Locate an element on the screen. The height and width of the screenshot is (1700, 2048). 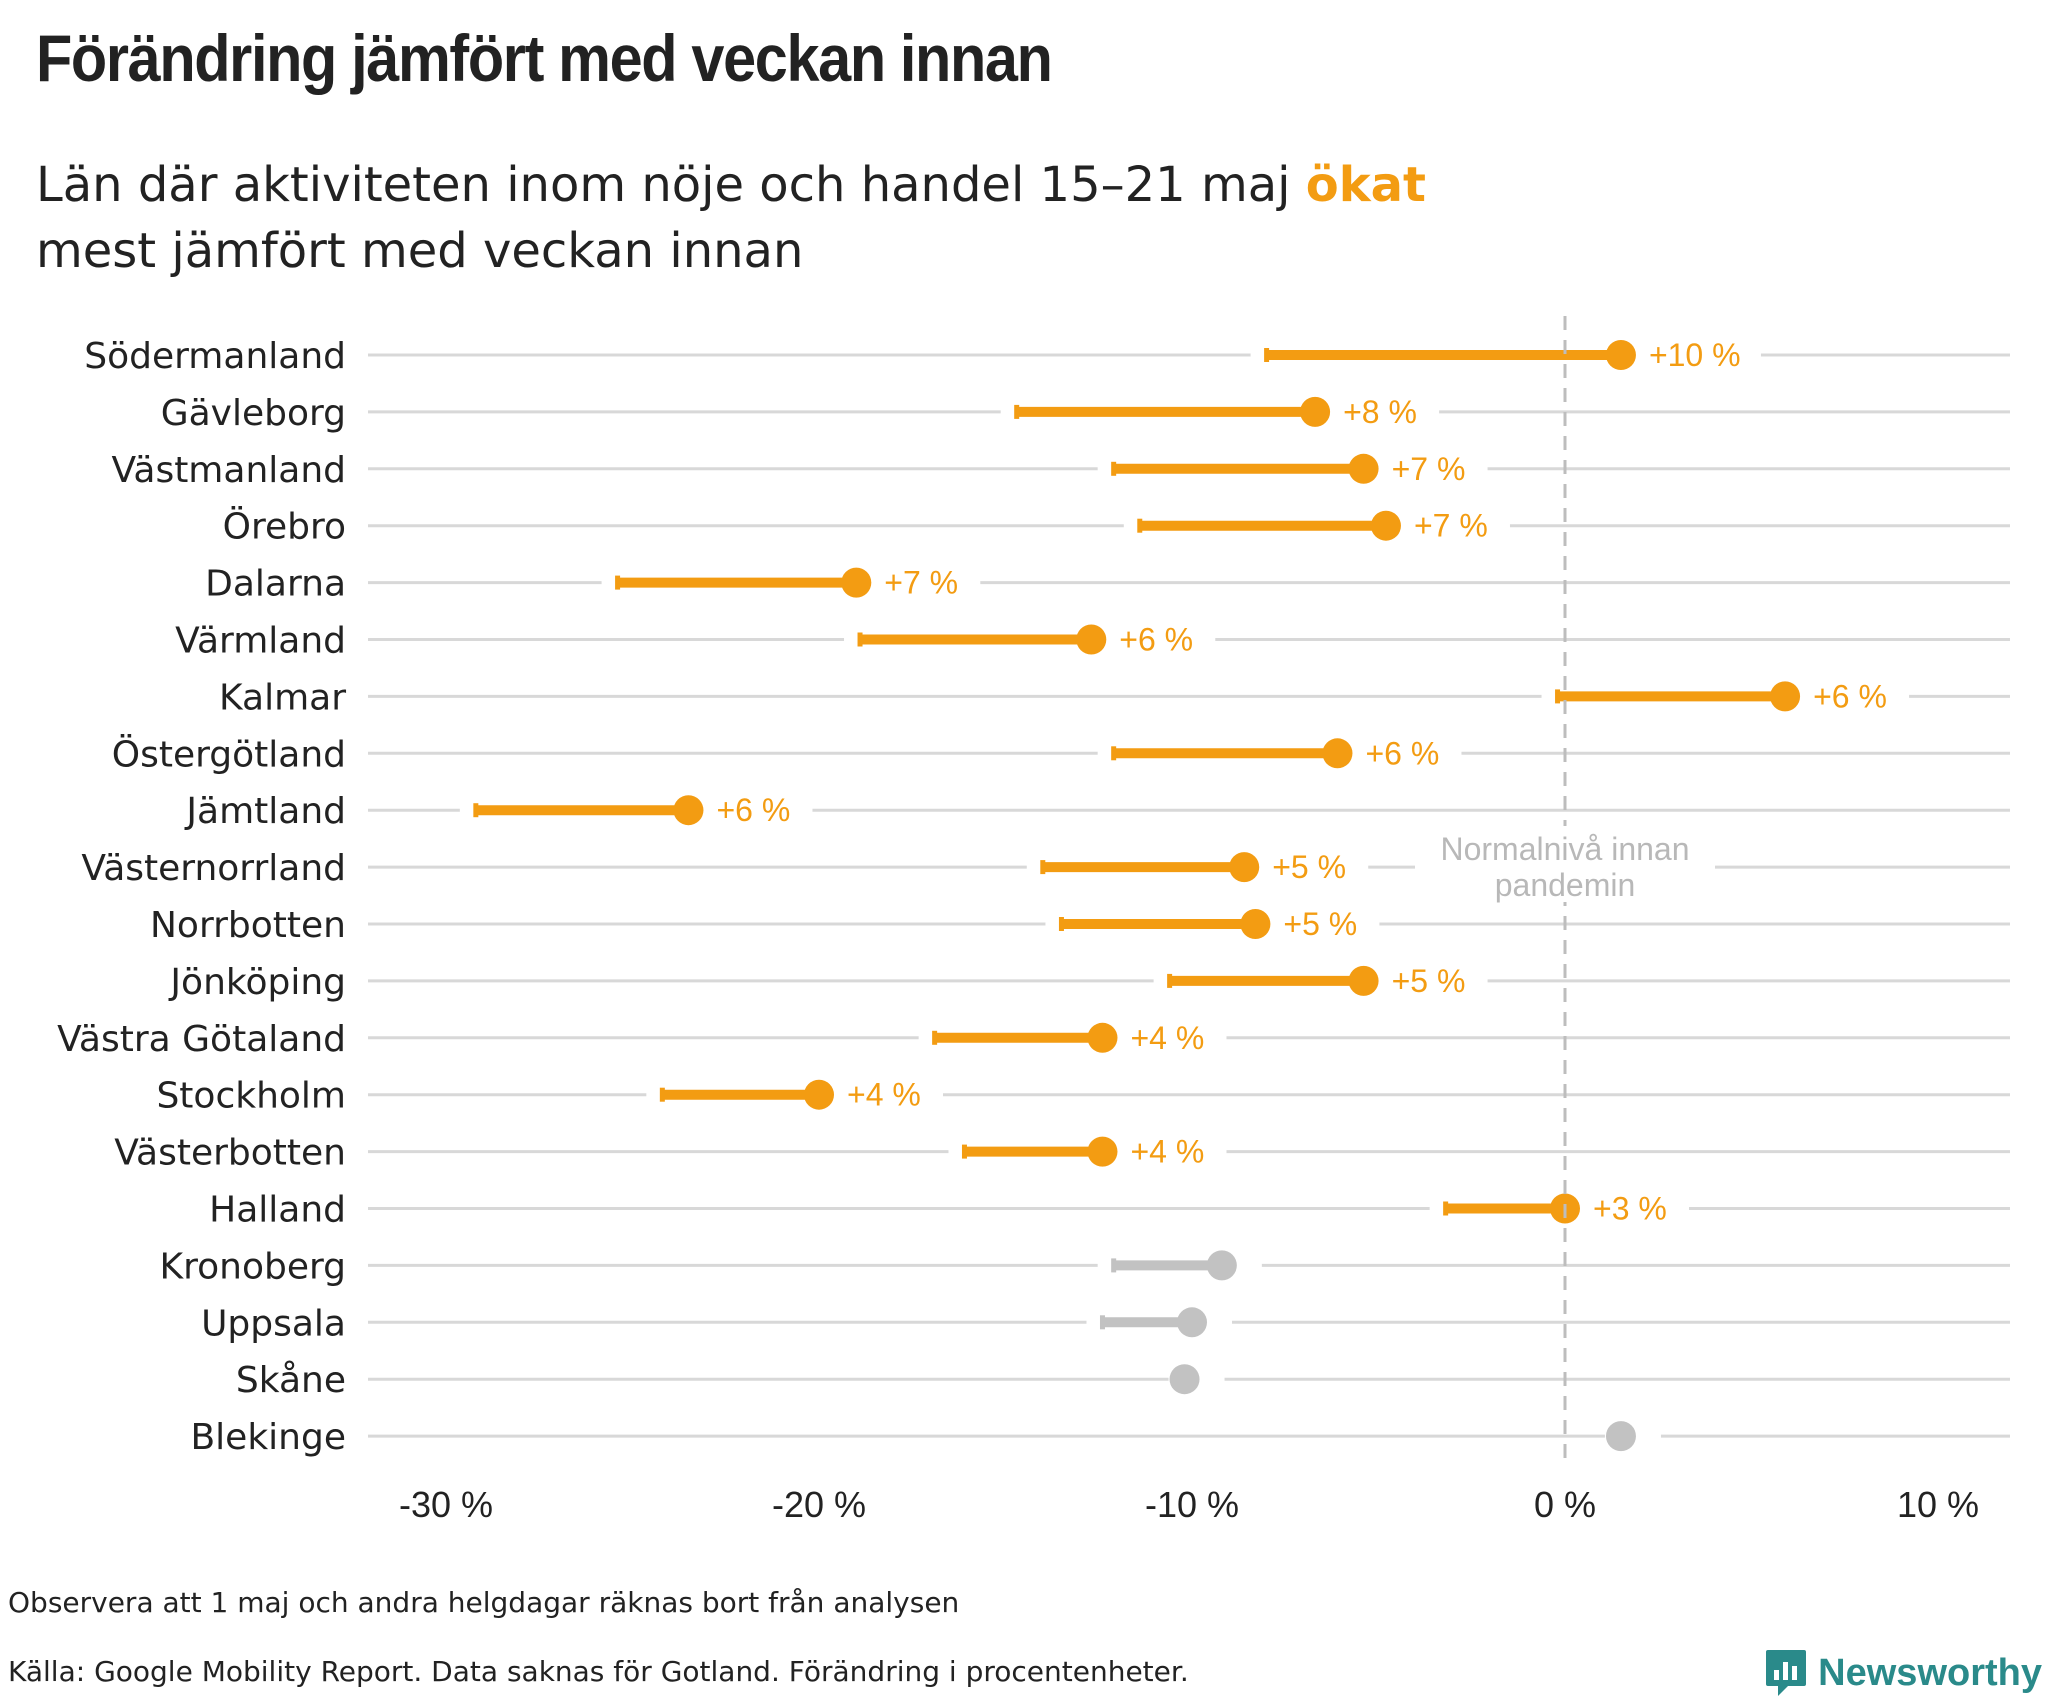
value-label: +3 % is located at coordinates (1630, 1209).